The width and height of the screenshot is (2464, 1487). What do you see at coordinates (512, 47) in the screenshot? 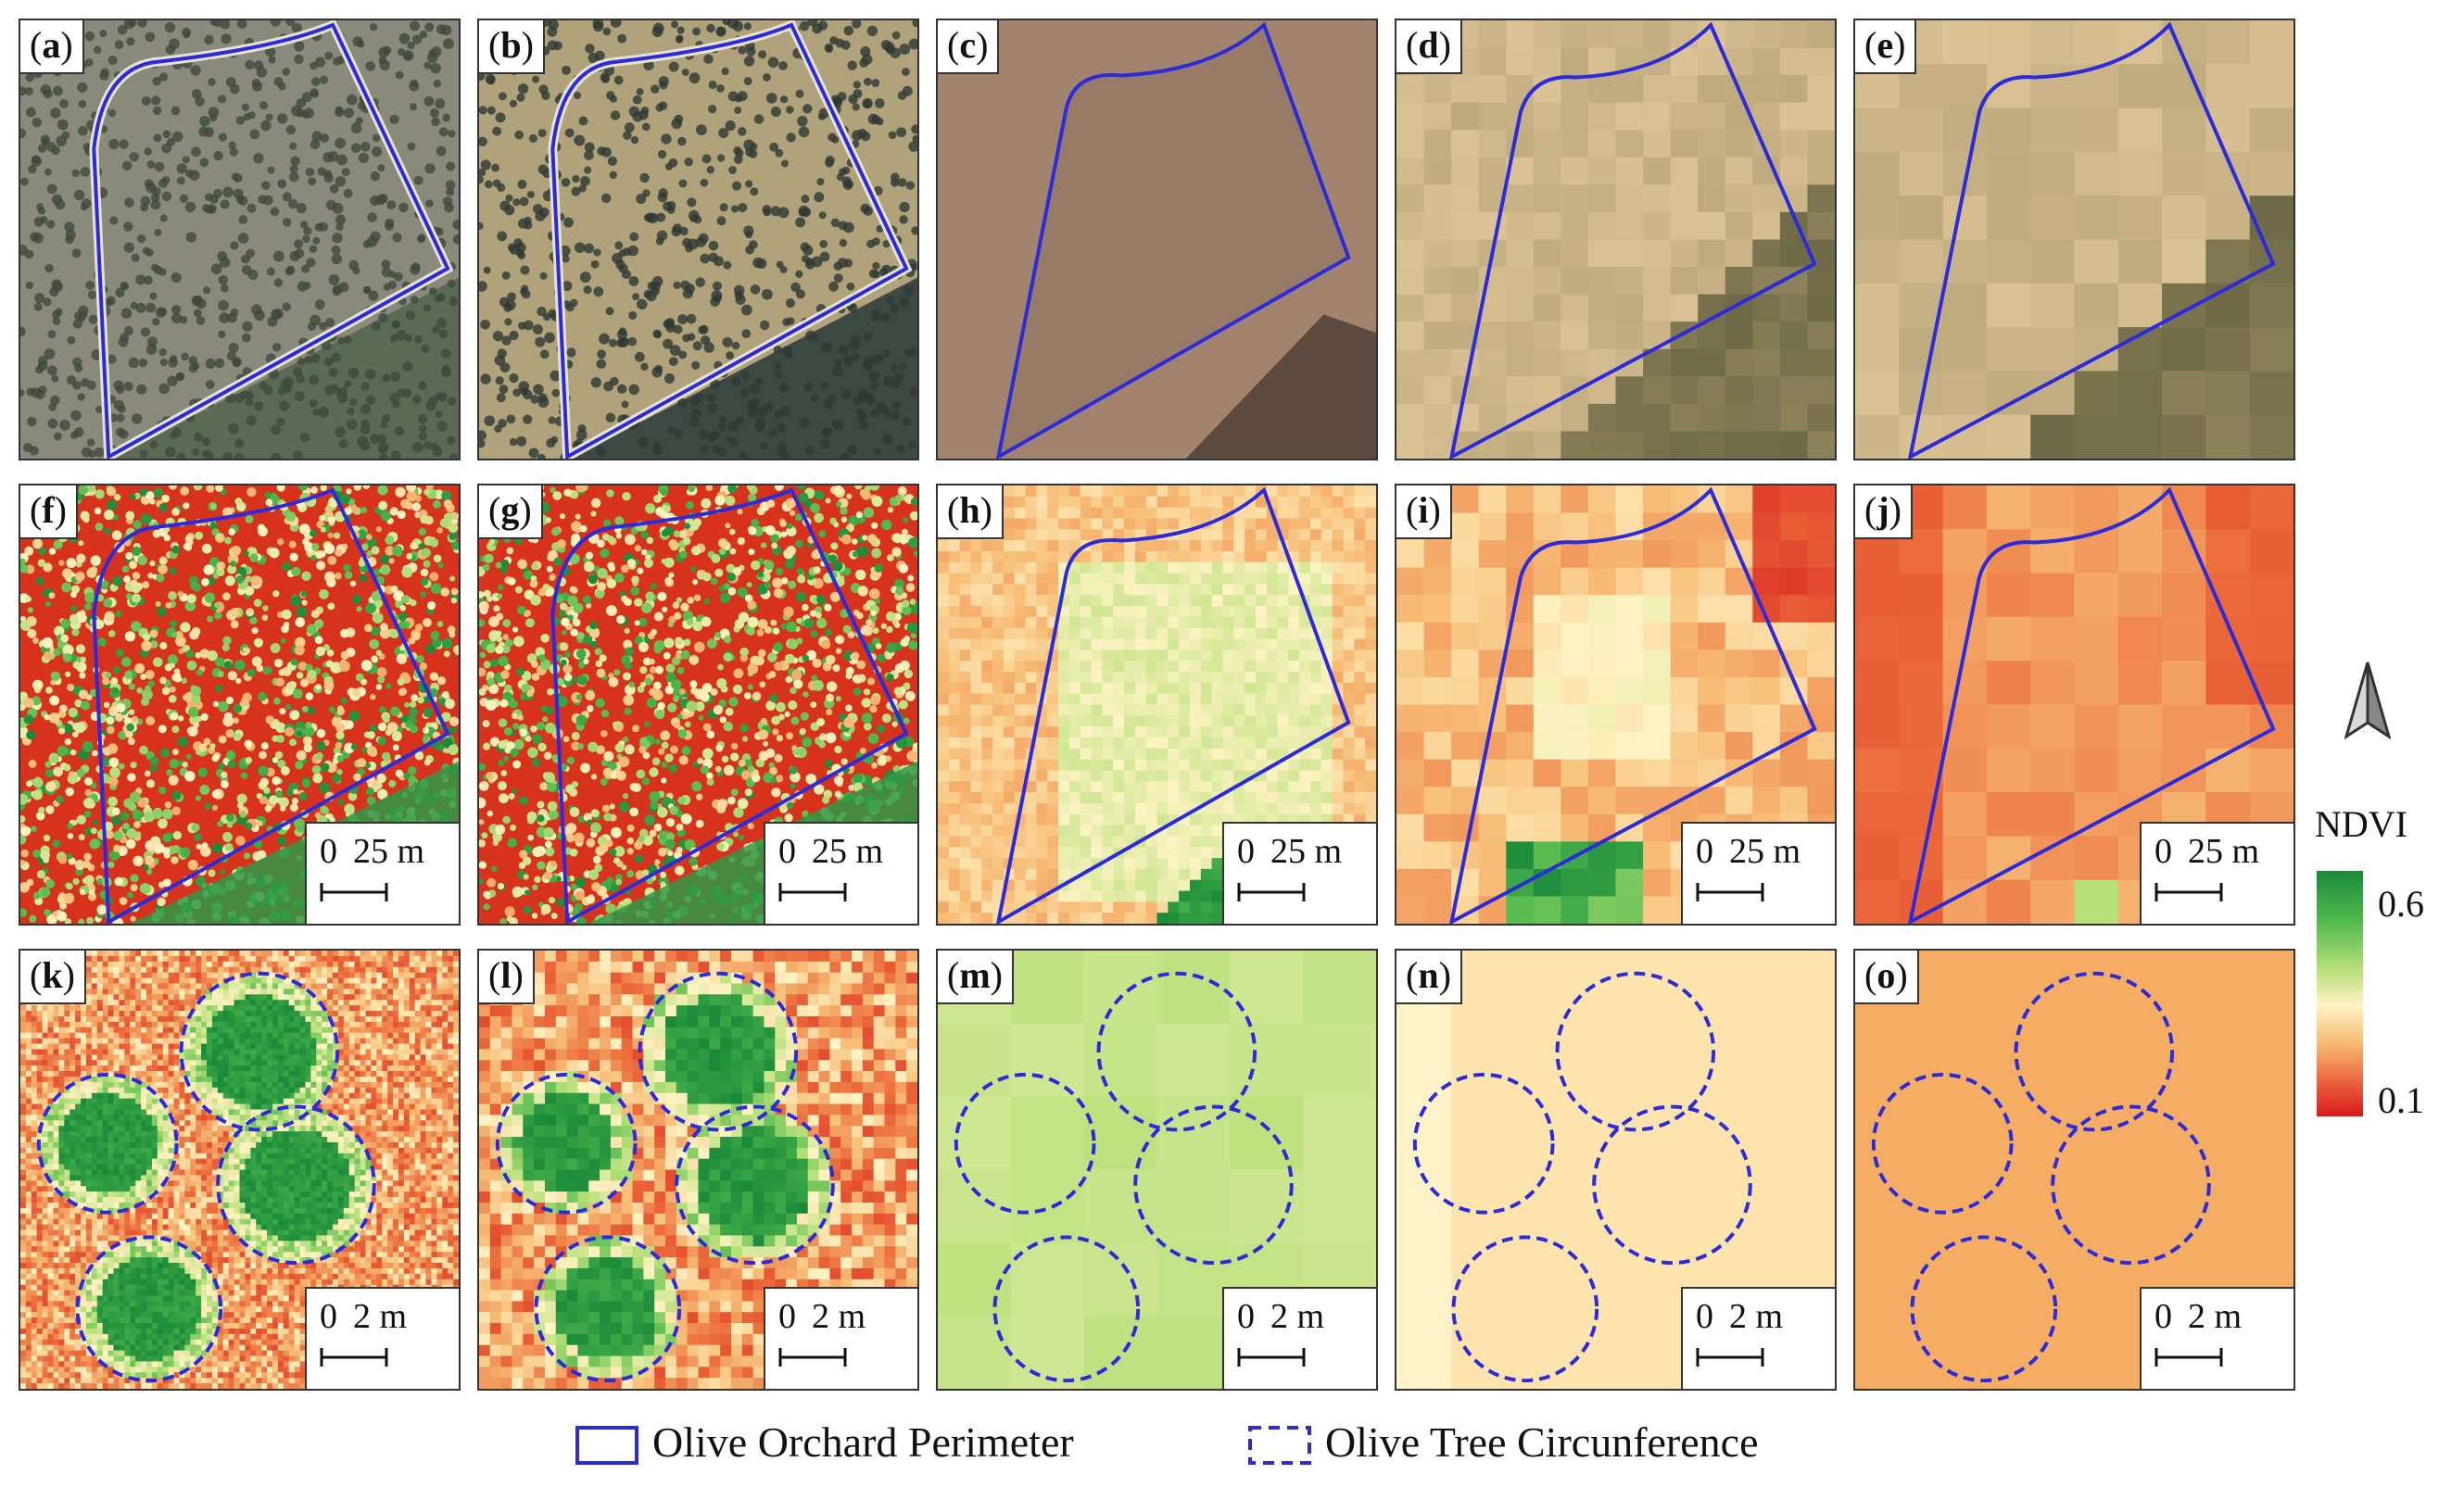
I see `panel-label-b: (b)` at bounding box center [512, 47].